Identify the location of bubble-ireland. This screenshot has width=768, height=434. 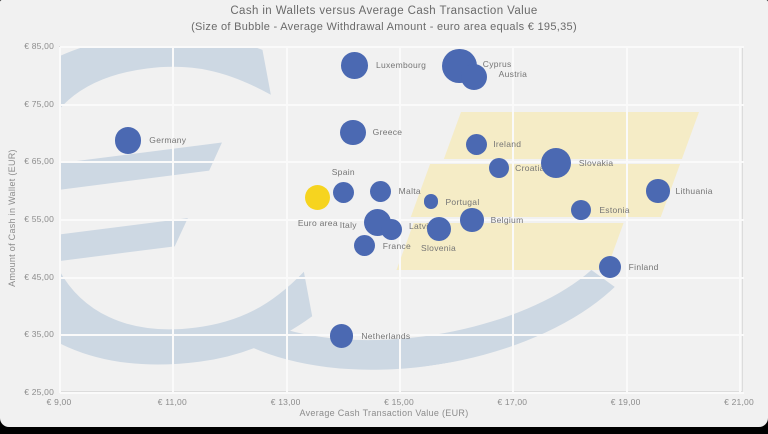
(476, 144).